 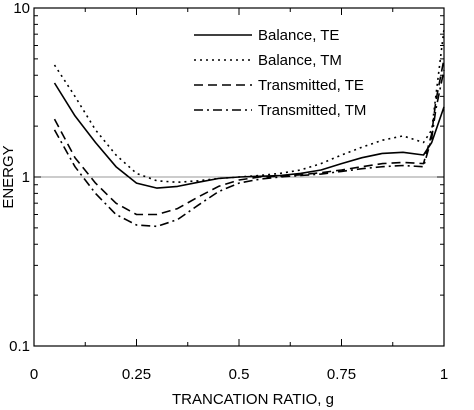 What do you see at coordinates (19, 346) in the screenshot?
I see `y-tick-label: 0.1` at bounding box center [19, 346].